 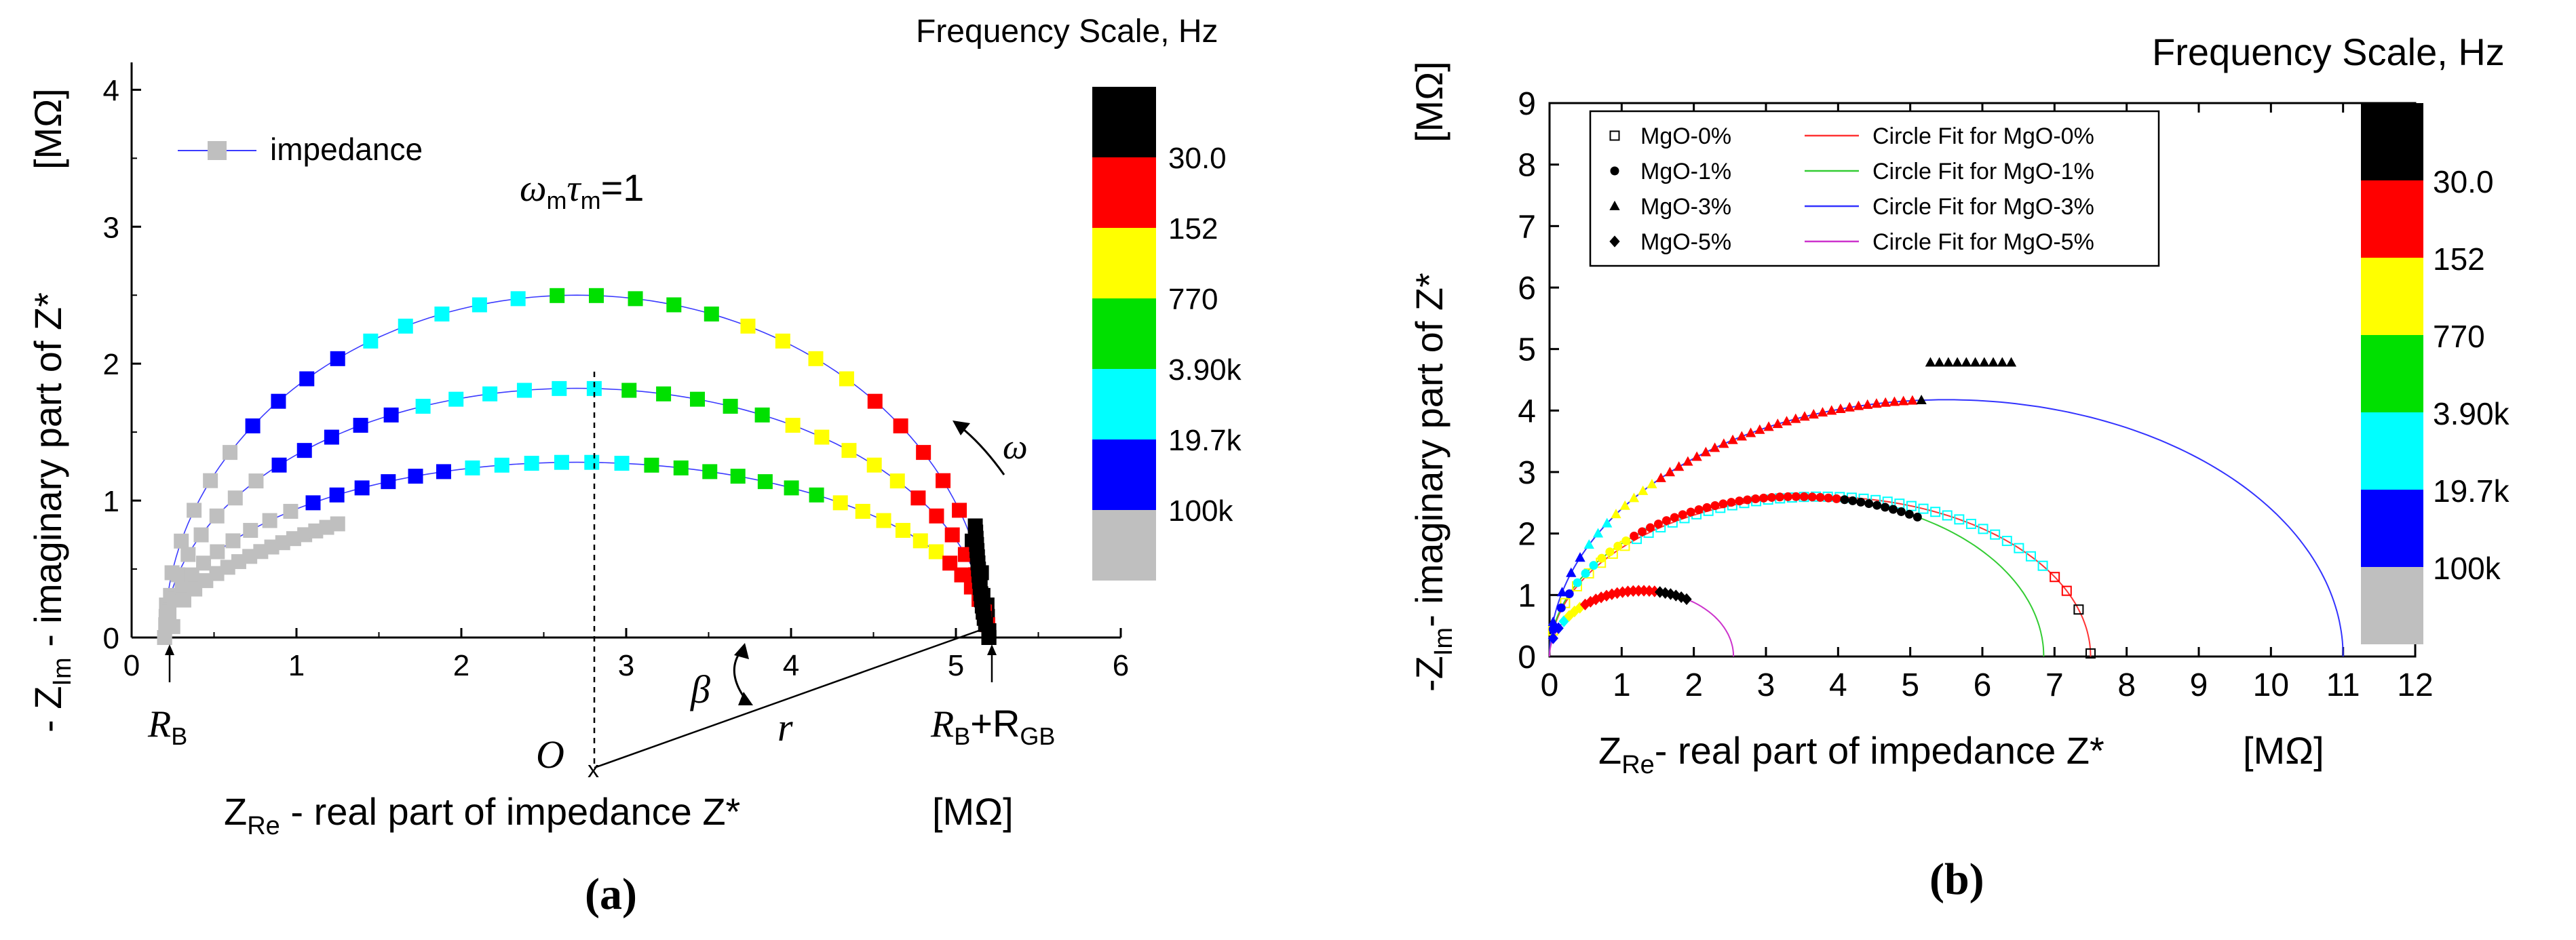 I want to click on panel-a-y-tick-label: 0, so click(x=111, y=638).